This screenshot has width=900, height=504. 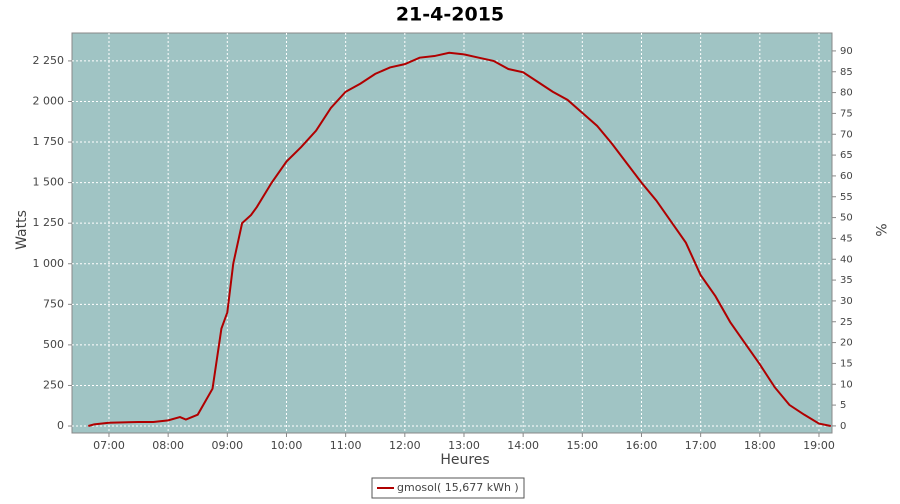 What do you see at coordinates (760, 445) in the screenshot?
I see `x-tick-label: 18:00` at bounding box center [760, 445].